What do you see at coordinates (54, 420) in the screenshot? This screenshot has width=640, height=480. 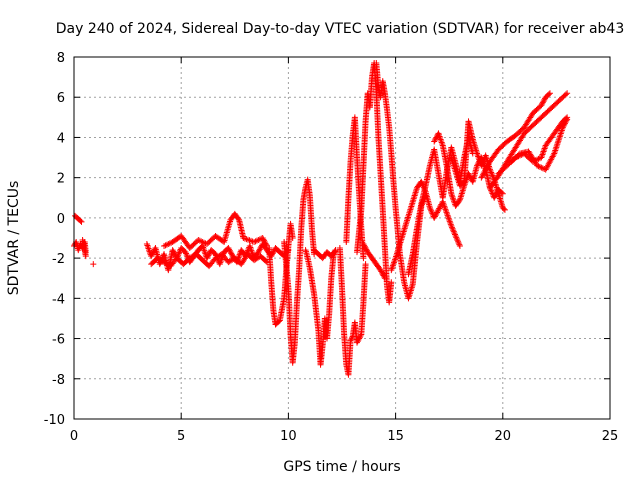 I see `y-tick-label: -10` at bounding box center [54, 420].